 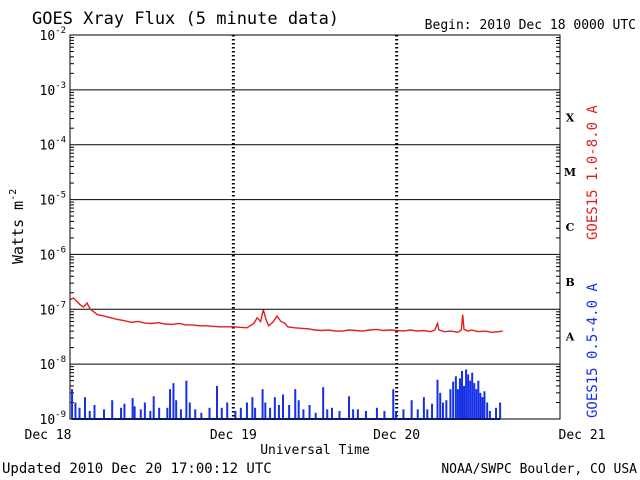 I want to click on x-tick-label: Dec 21, so click(x=582, y=435).